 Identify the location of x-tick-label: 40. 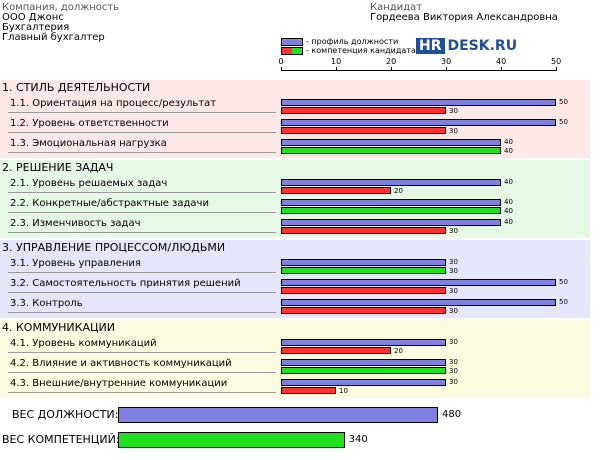
(501, 61).